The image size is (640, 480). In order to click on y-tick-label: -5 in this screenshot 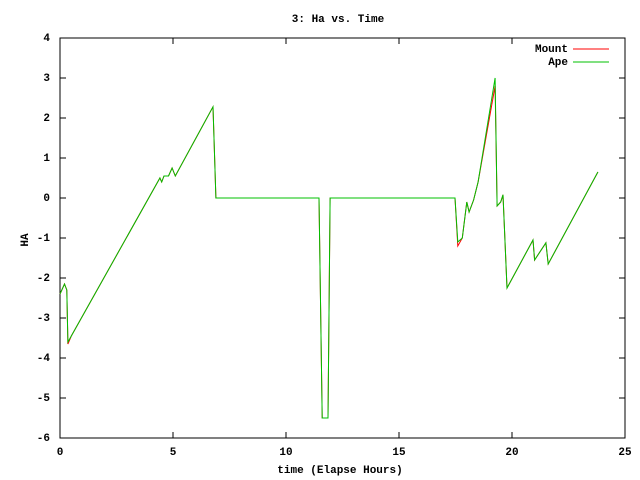, I will do `click(44, 399)`.